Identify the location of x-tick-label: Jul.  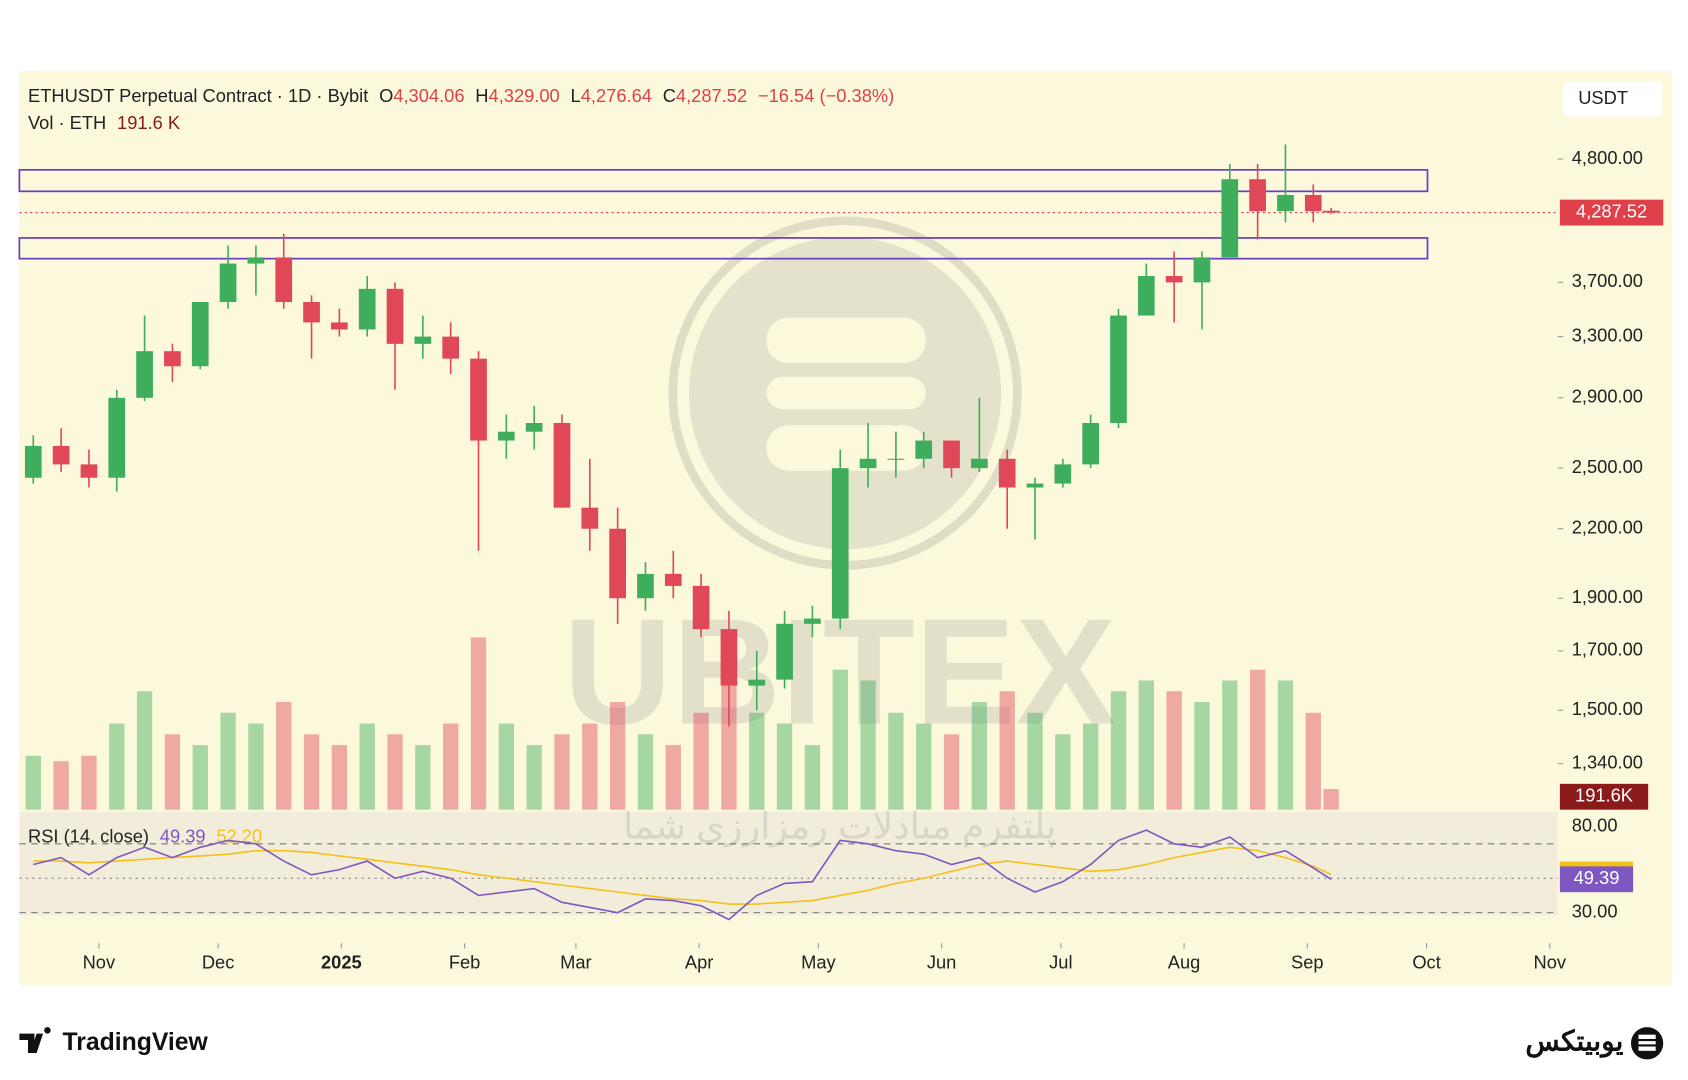
(1060, 961).